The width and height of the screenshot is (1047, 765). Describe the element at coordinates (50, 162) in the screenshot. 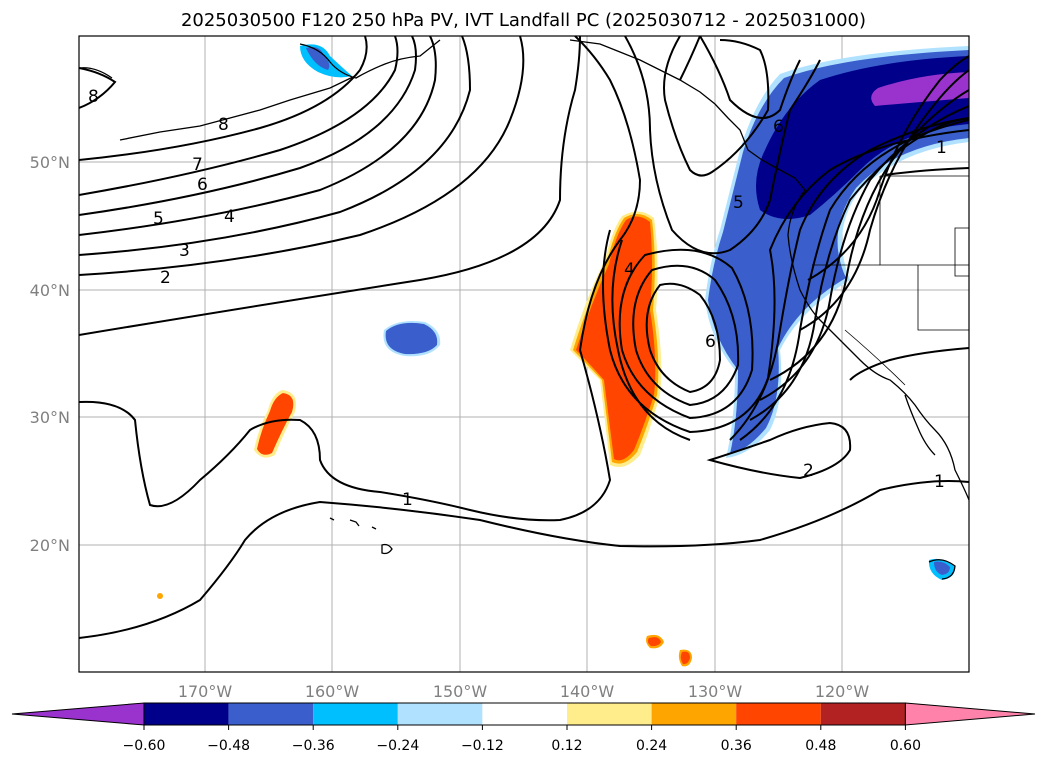

I see `lat-label-50n: 50°N` at that location.